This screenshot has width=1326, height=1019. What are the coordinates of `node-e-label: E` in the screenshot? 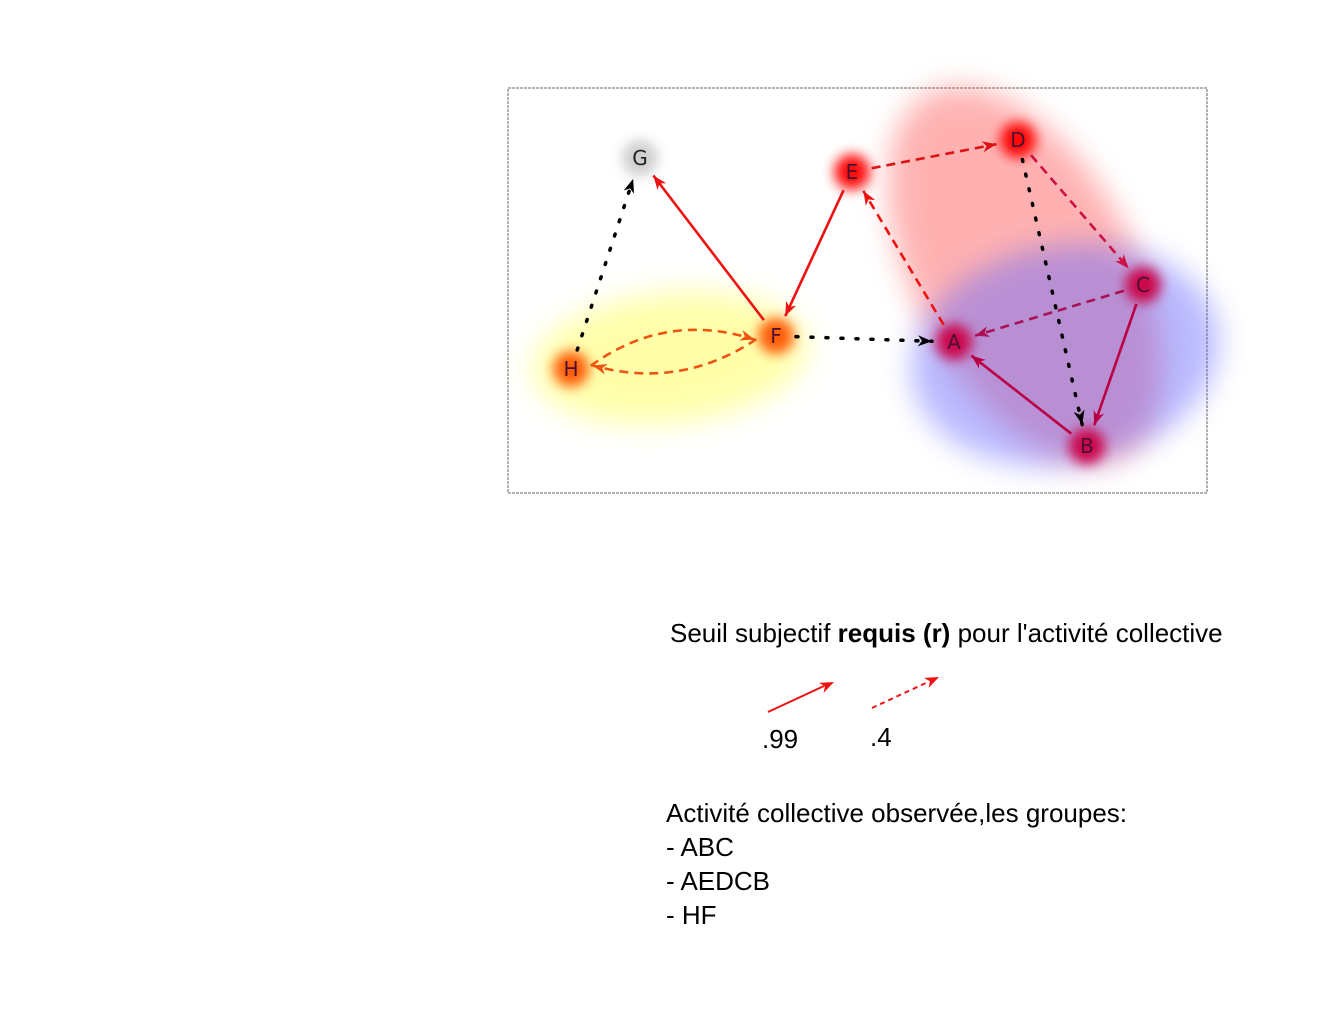 It's located at (852, 172).